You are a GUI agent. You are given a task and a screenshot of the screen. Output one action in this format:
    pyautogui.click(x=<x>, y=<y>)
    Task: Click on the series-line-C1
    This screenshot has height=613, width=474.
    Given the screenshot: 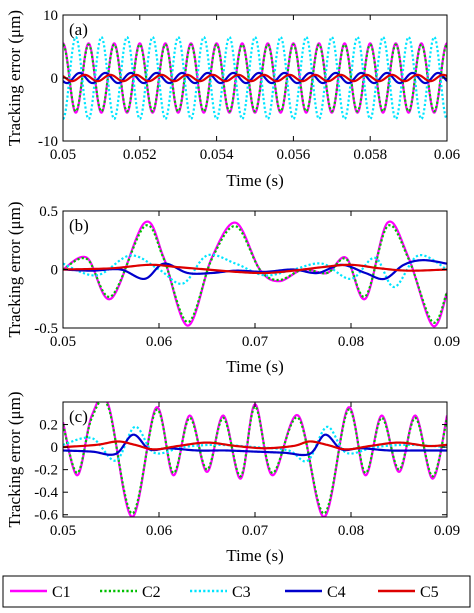 What is the action you would take?
    pyautogui.click(x=255, y=78)
    